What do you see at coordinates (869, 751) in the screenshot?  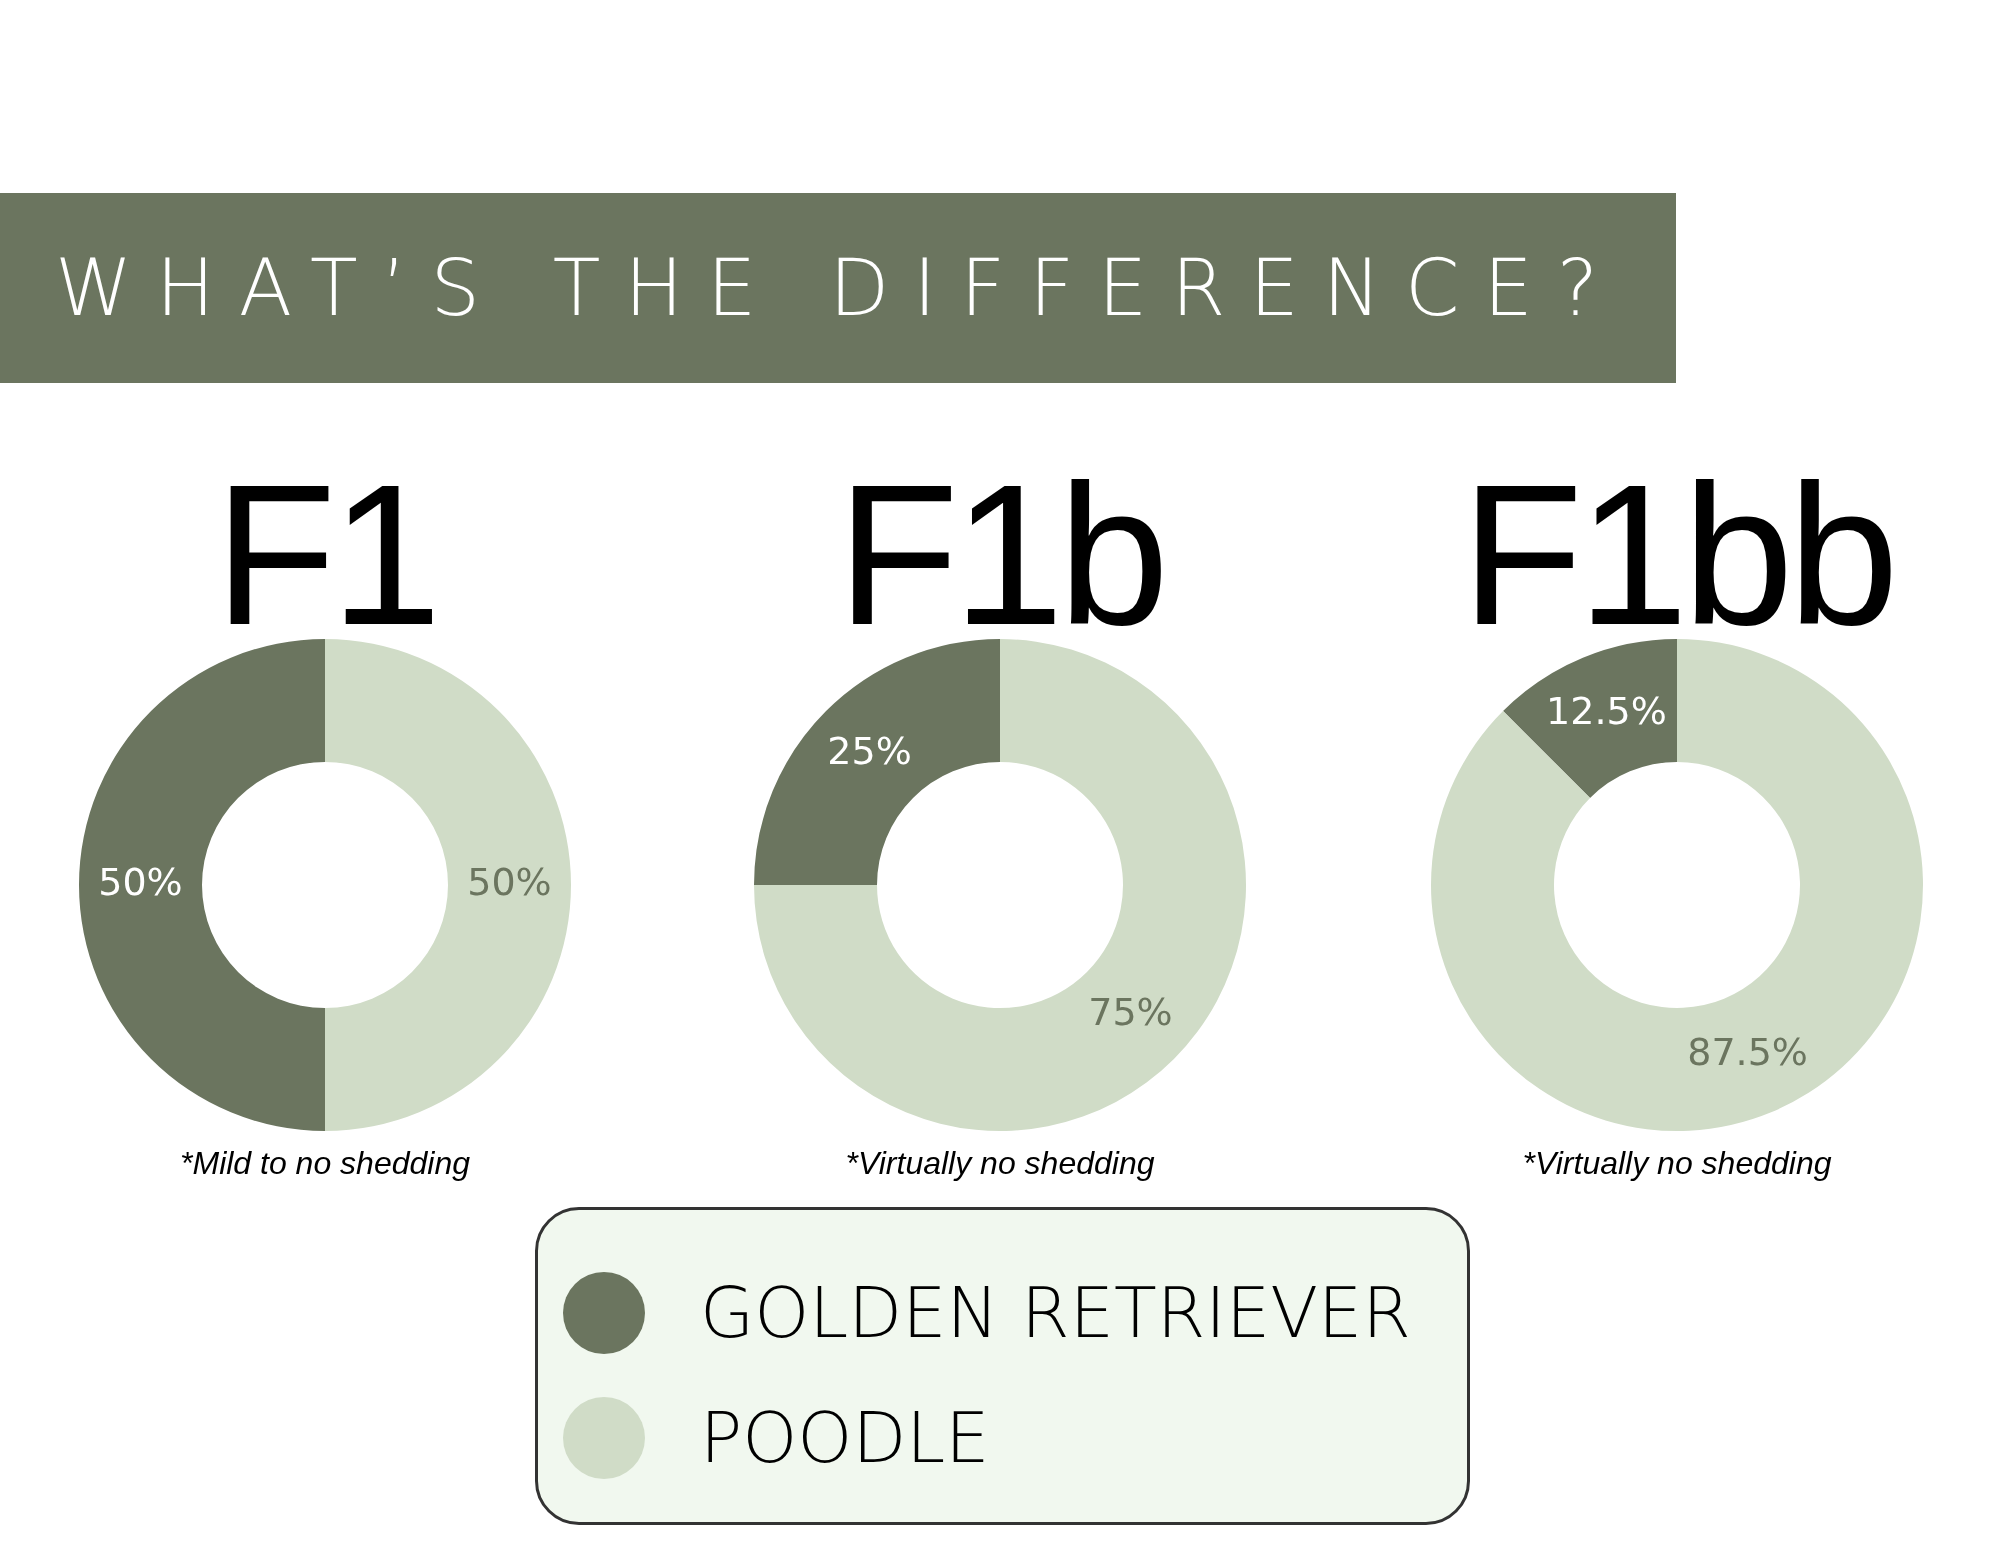 I see `data-label: 25%` at bounding box center [869, 751].